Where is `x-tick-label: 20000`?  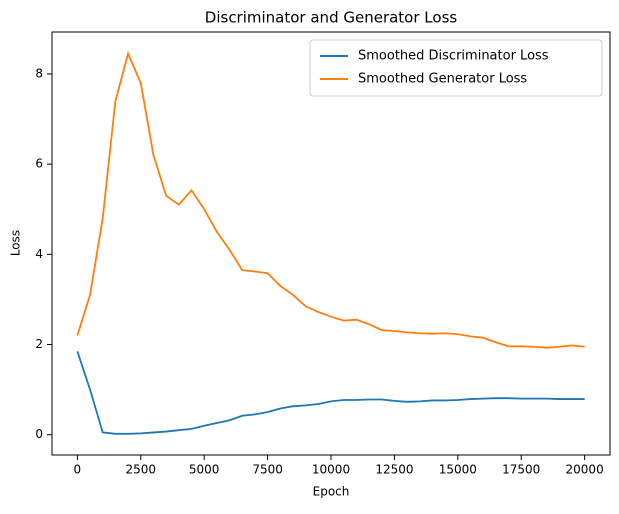 x-tick-label: 20000 is located at coordinates (585, 470).